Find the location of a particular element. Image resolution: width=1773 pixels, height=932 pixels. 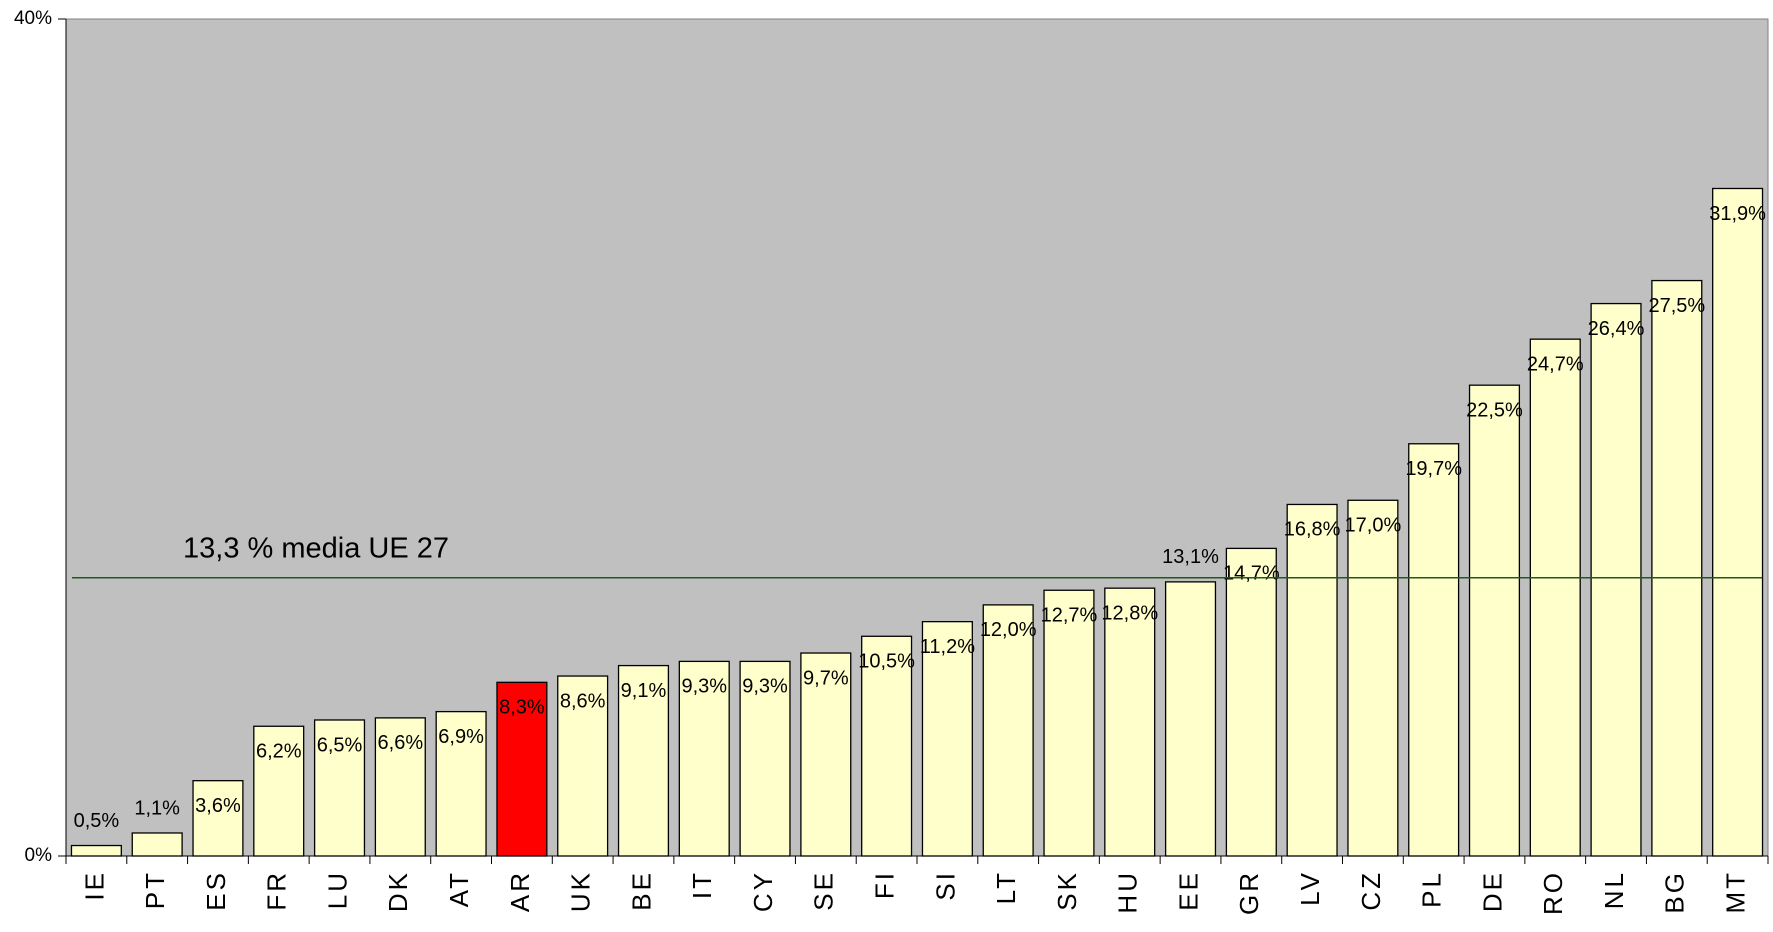

x-tick-label: MT is located at coordinates (1735, 892).